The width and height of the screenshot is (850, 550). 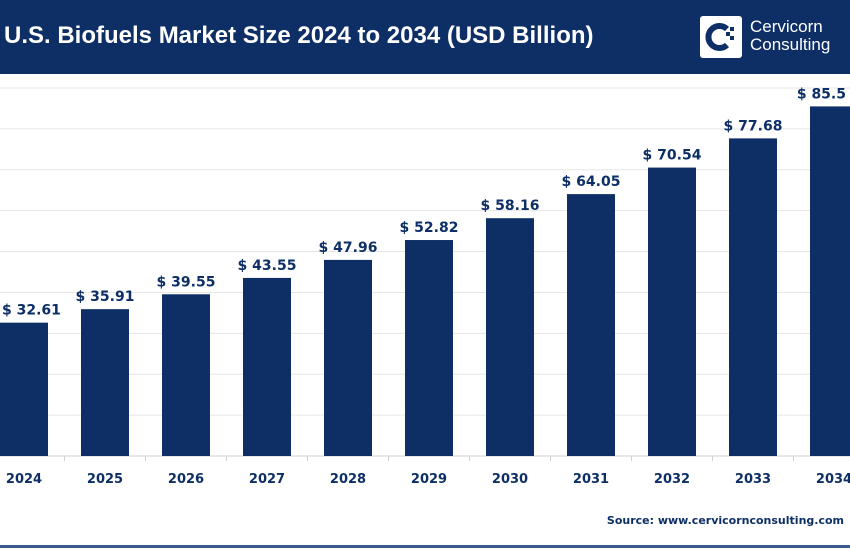 What do you see at coordinates (830, 281) in the screenshot?
I see `bar-2034` at bounding box center [830, 281].